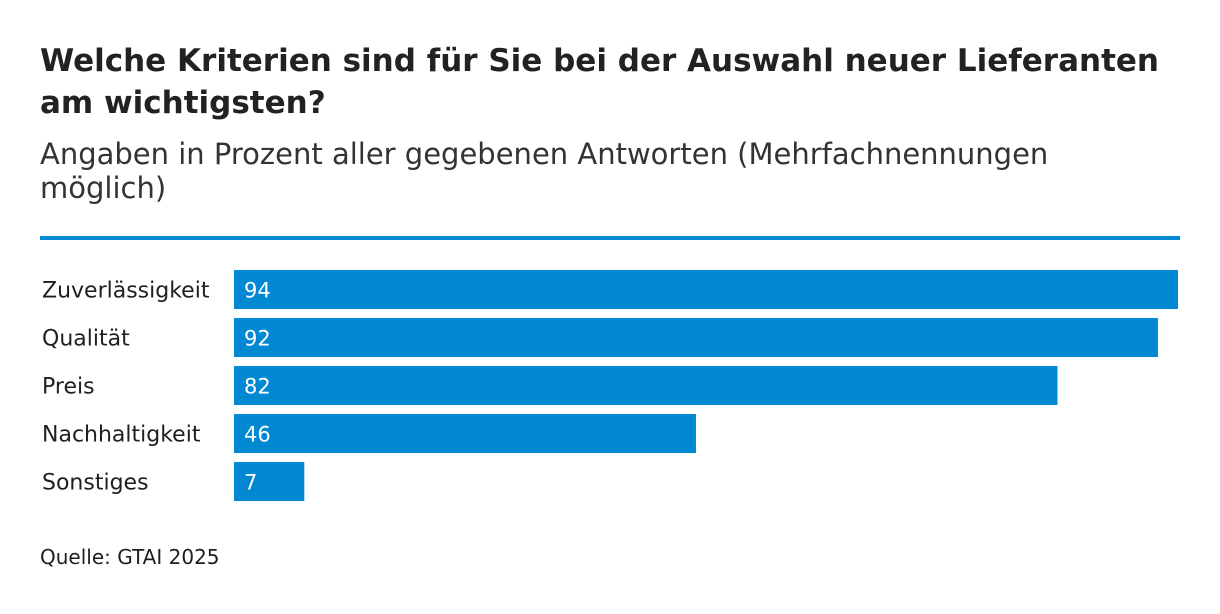 The height and width of the screenshot is (614, 1220). Describe the element at coordinates (95, 483) in the screenshot. I see `category-label: Sonstiges` at that location.